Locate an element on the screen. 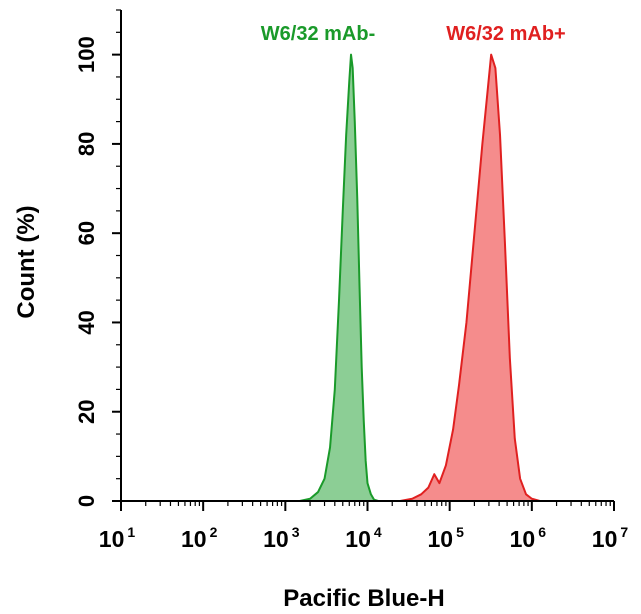  y-tick-label: 40 is located at coordinates (86, 322).